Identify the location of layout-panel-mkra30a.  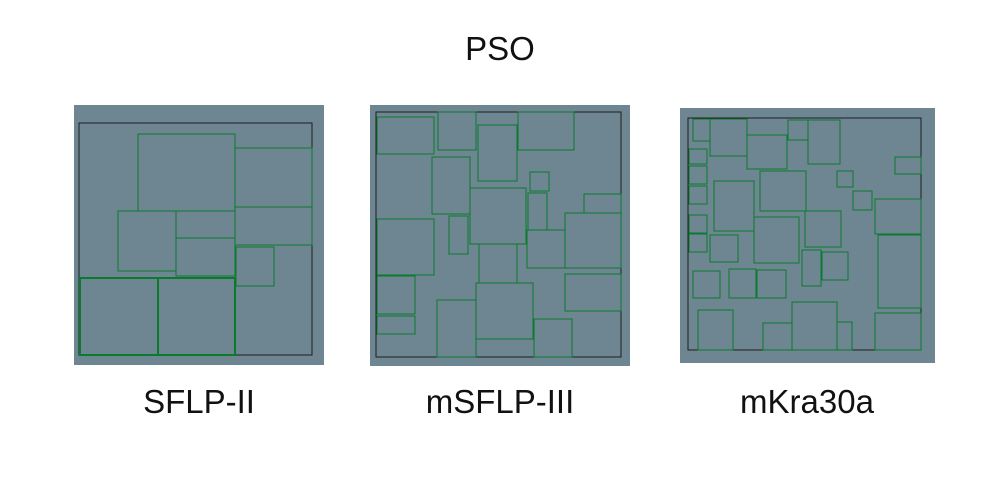
(807, 235).